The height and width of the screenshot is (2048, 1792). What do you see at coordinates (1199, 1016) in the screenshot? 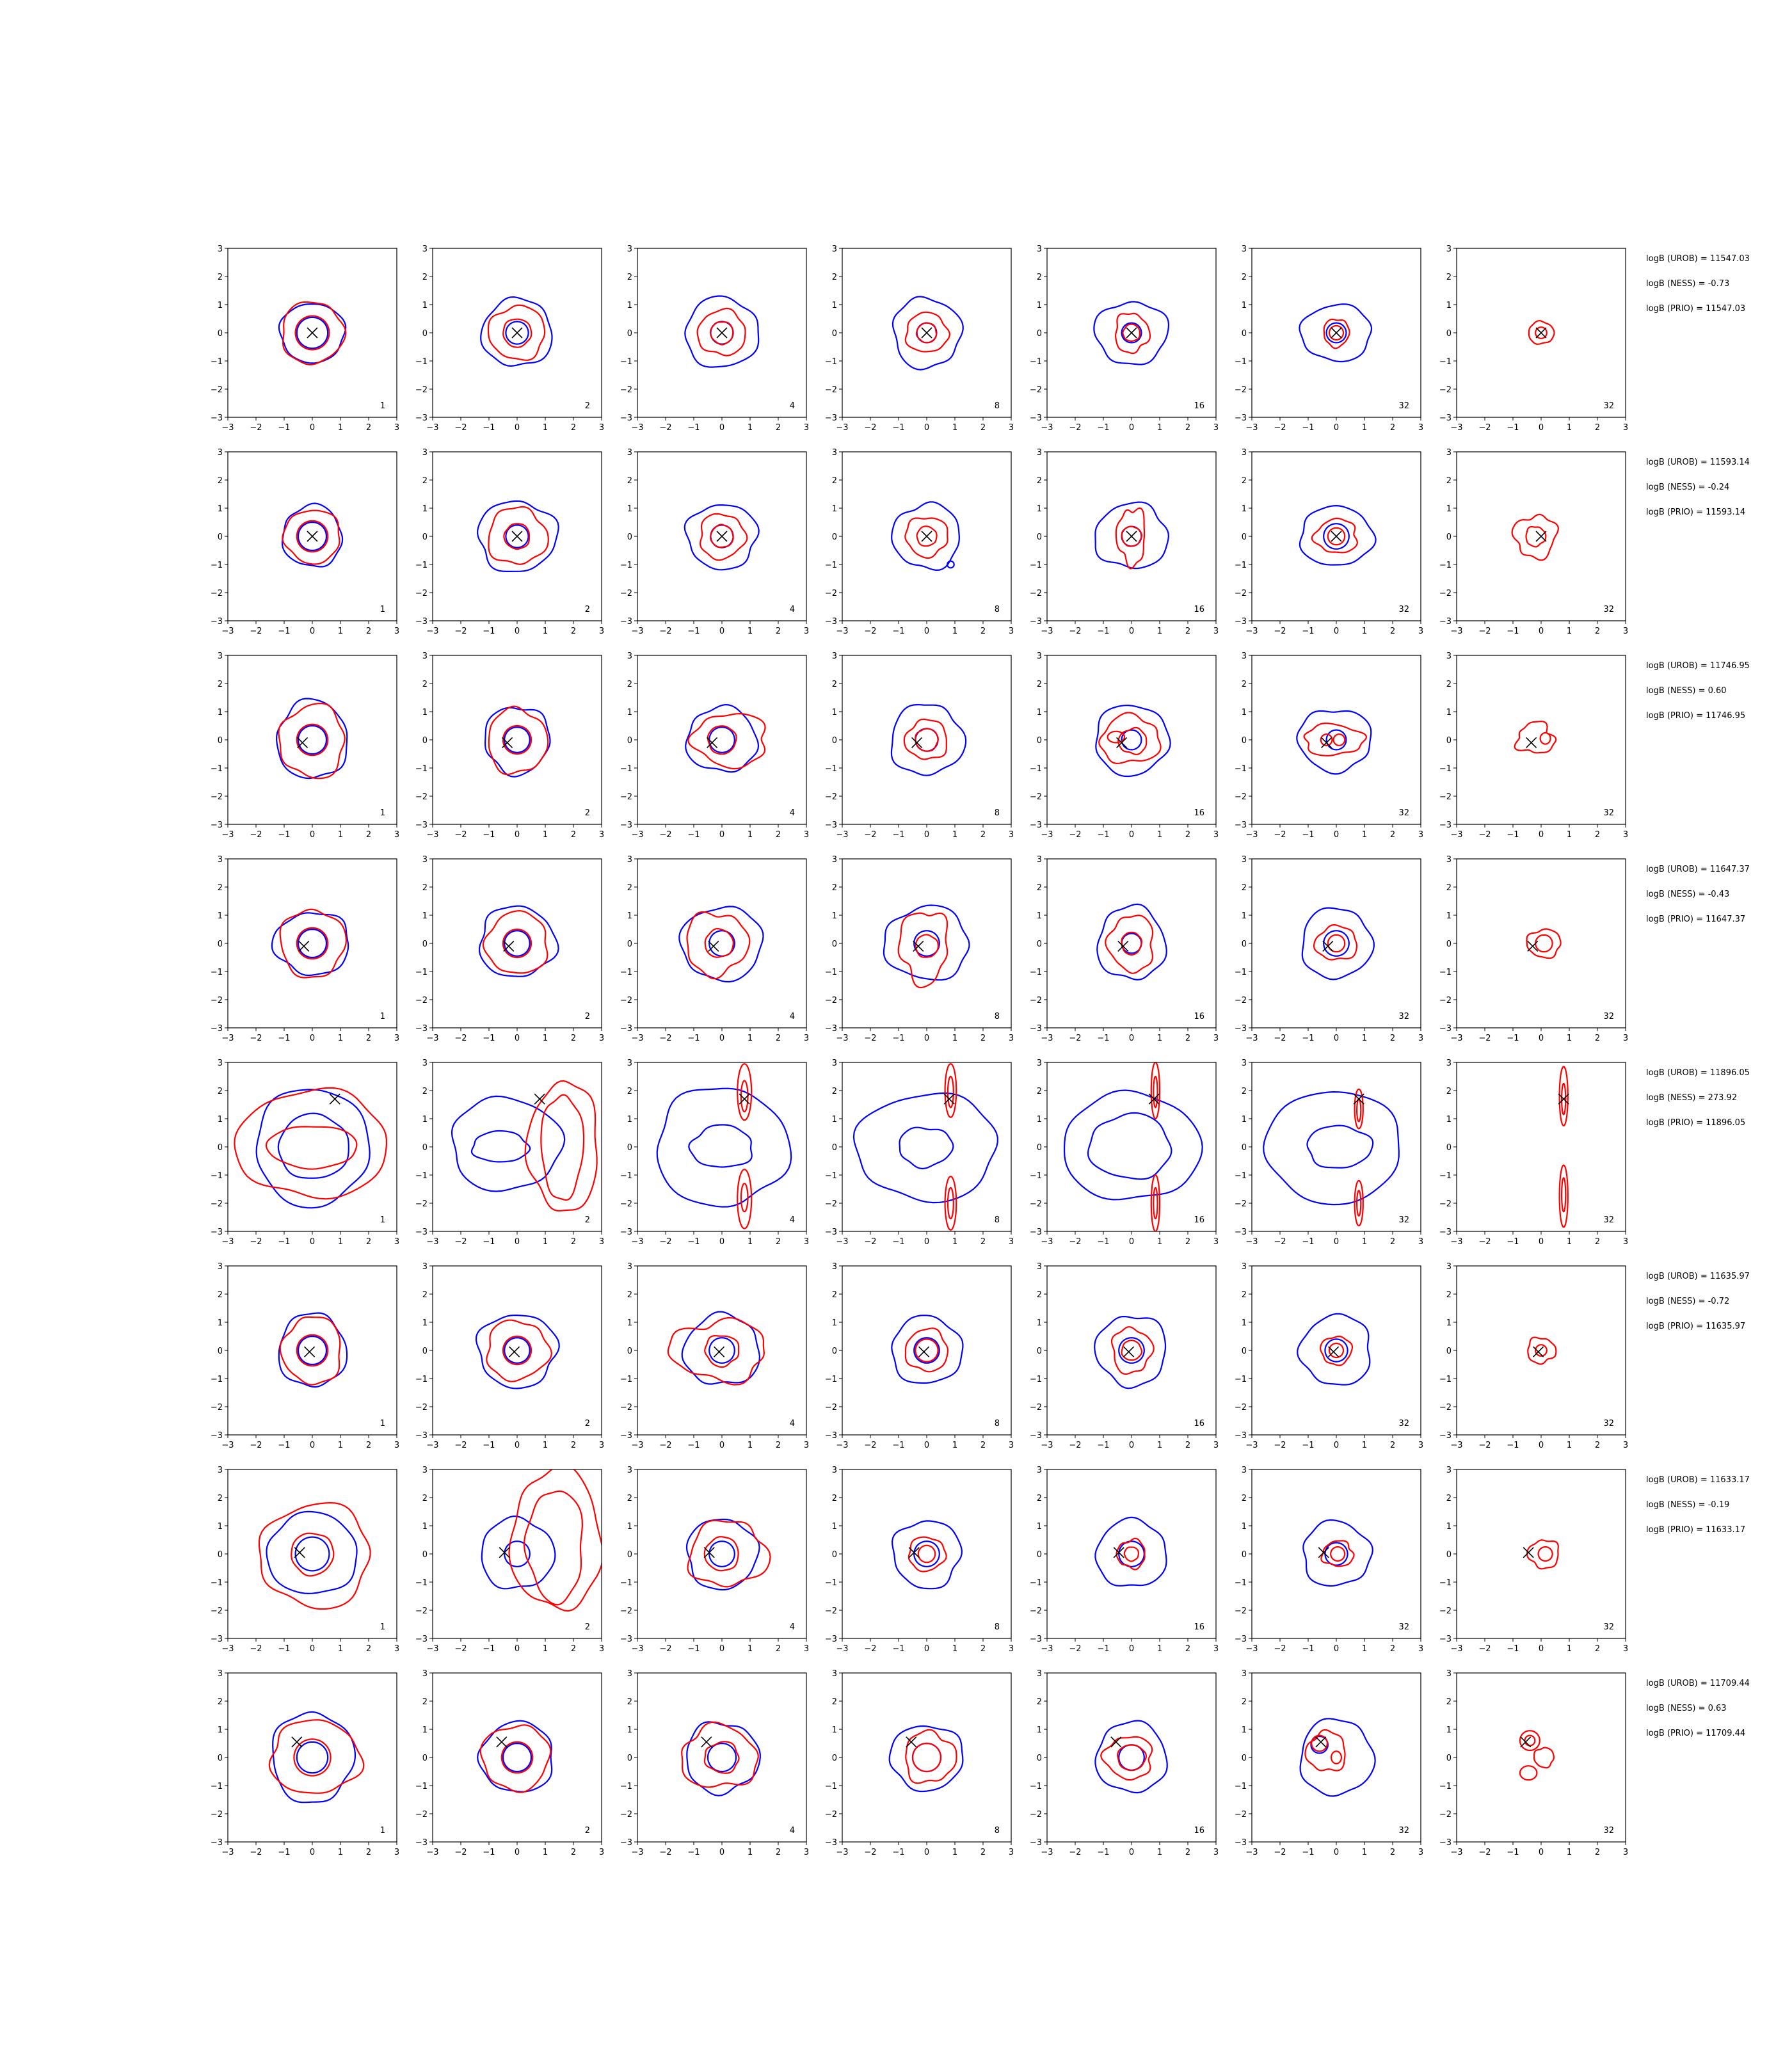
I see `panel-label: 16` at bounding box center [1199, 1016].